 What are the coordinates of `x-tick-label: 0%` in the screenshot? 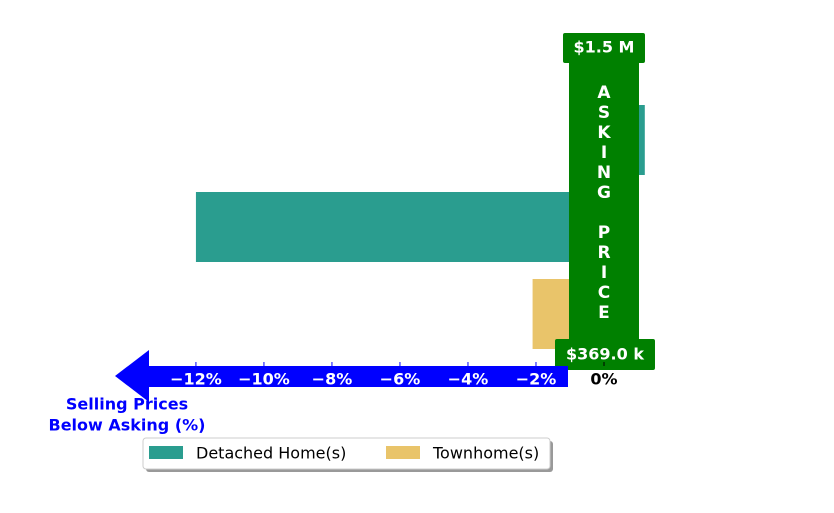 It's located at (603, 379).